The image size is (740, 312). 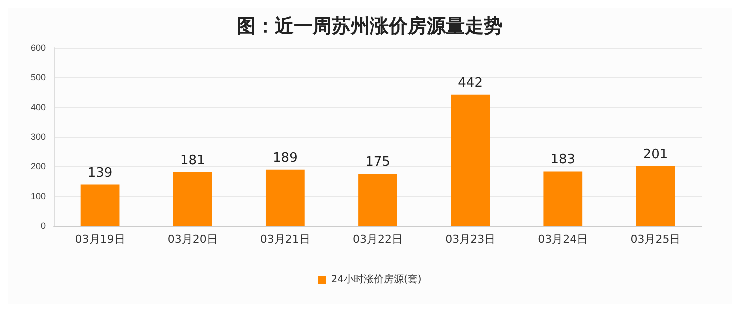 What do you see at coordinates (471, 239) in the screenshot?
I see `x-tick-label: 03月23日` at bounding box center [471, 239].